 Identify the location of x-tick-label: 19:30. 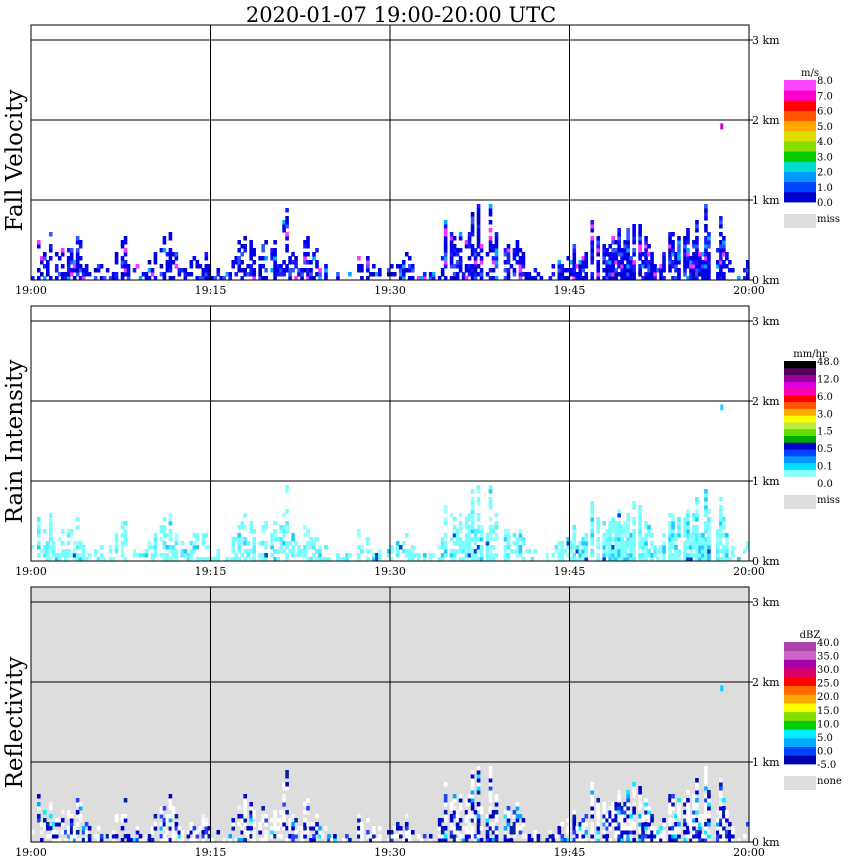
(390, 852).